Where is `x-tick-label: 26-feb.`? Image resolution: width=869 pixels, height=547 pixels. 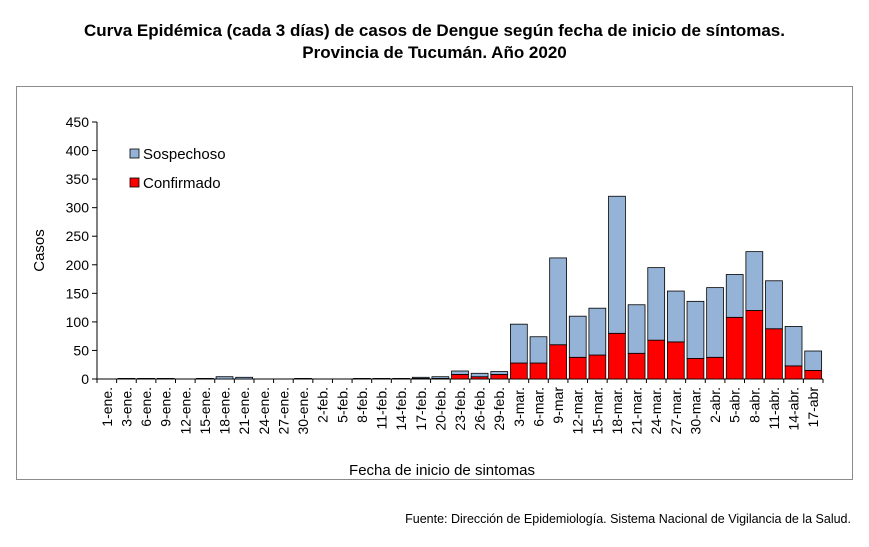
x-tick-label: 26-feb. is located at coordinates (480, 409).